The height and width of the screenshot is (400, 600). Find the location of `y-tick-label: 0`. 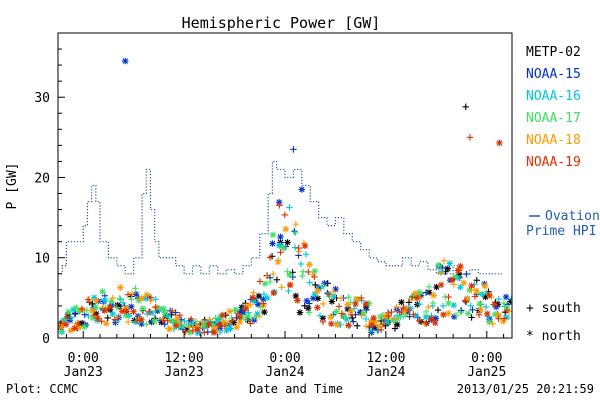

y-tick-label: 0 is located at coordinates (46, 339).